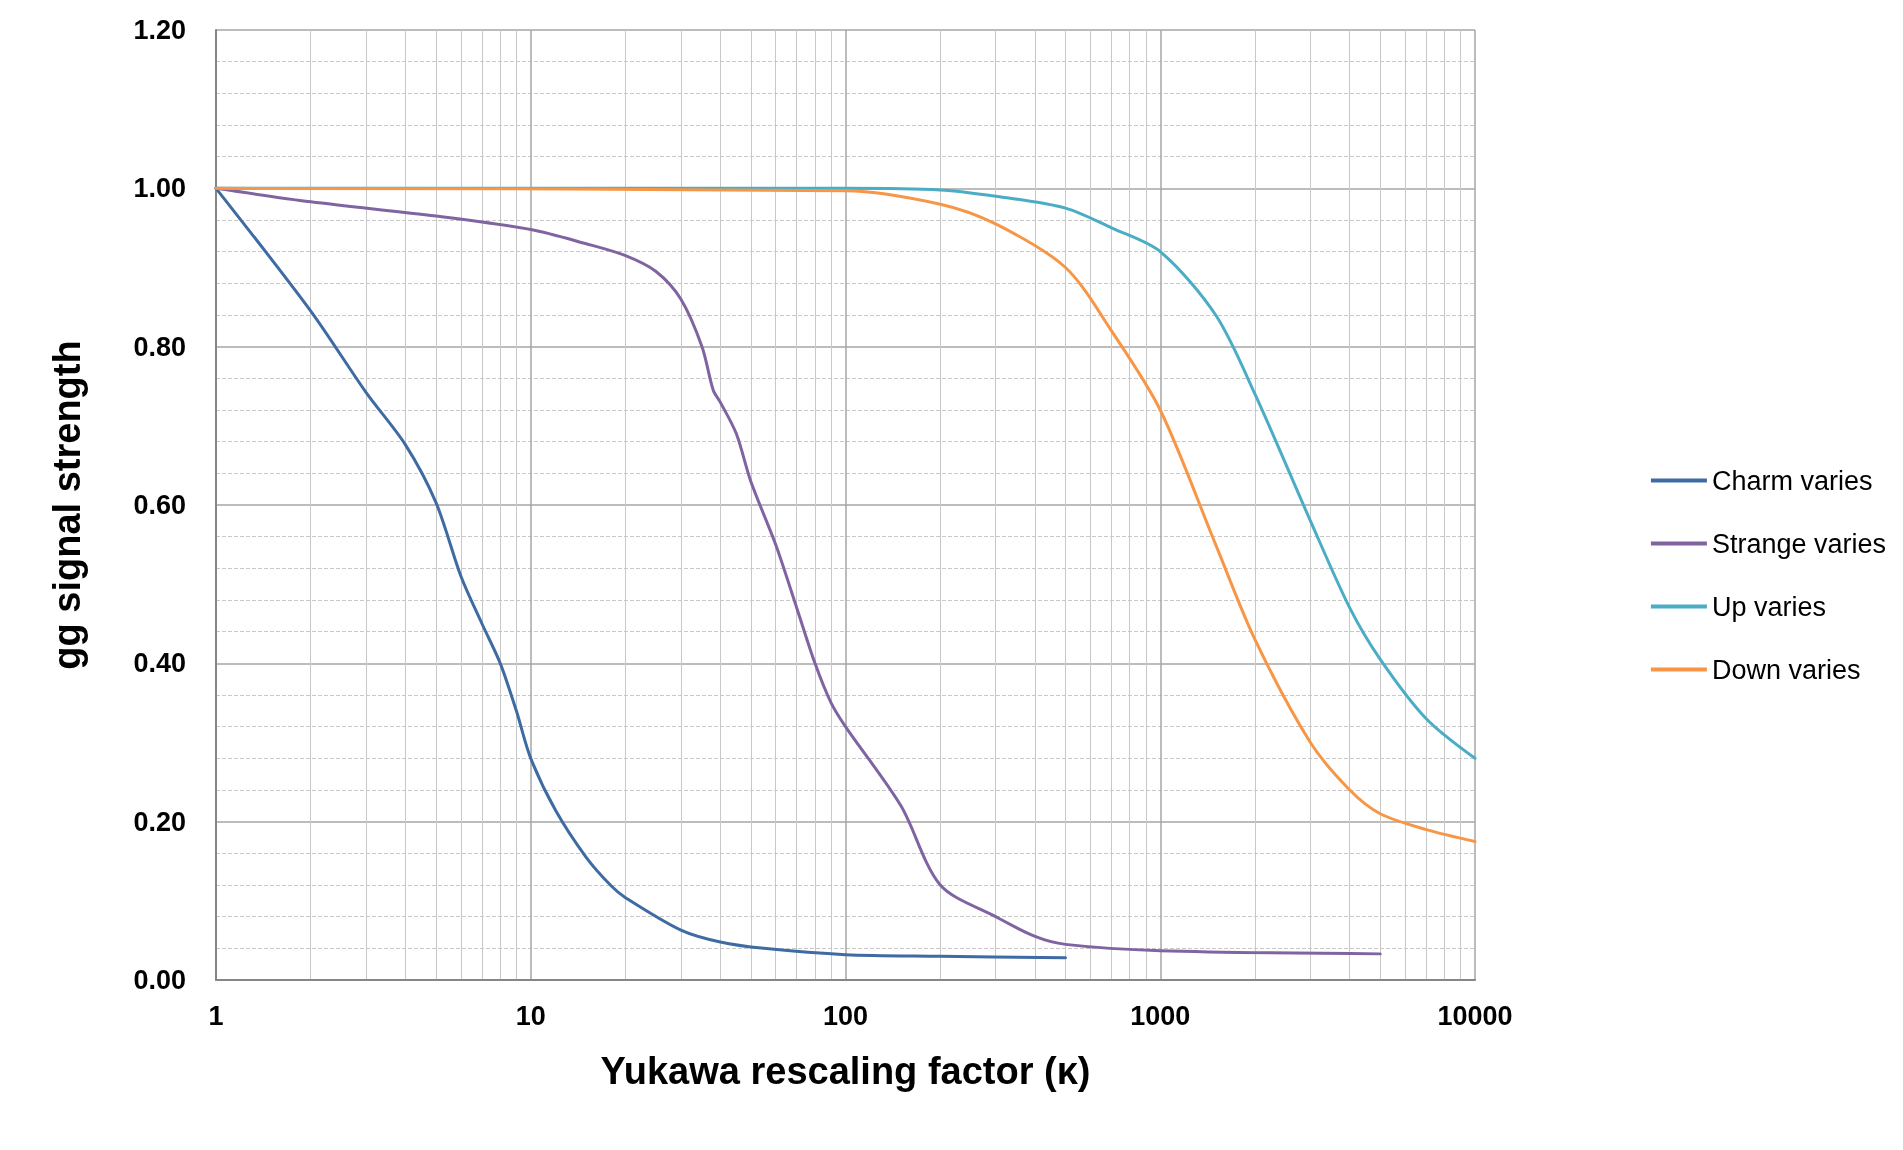  What do you see at coordinates (1786, 669) in the screenshot?
I see `legend-label: Down varies` at bounding box center [1786, 669].